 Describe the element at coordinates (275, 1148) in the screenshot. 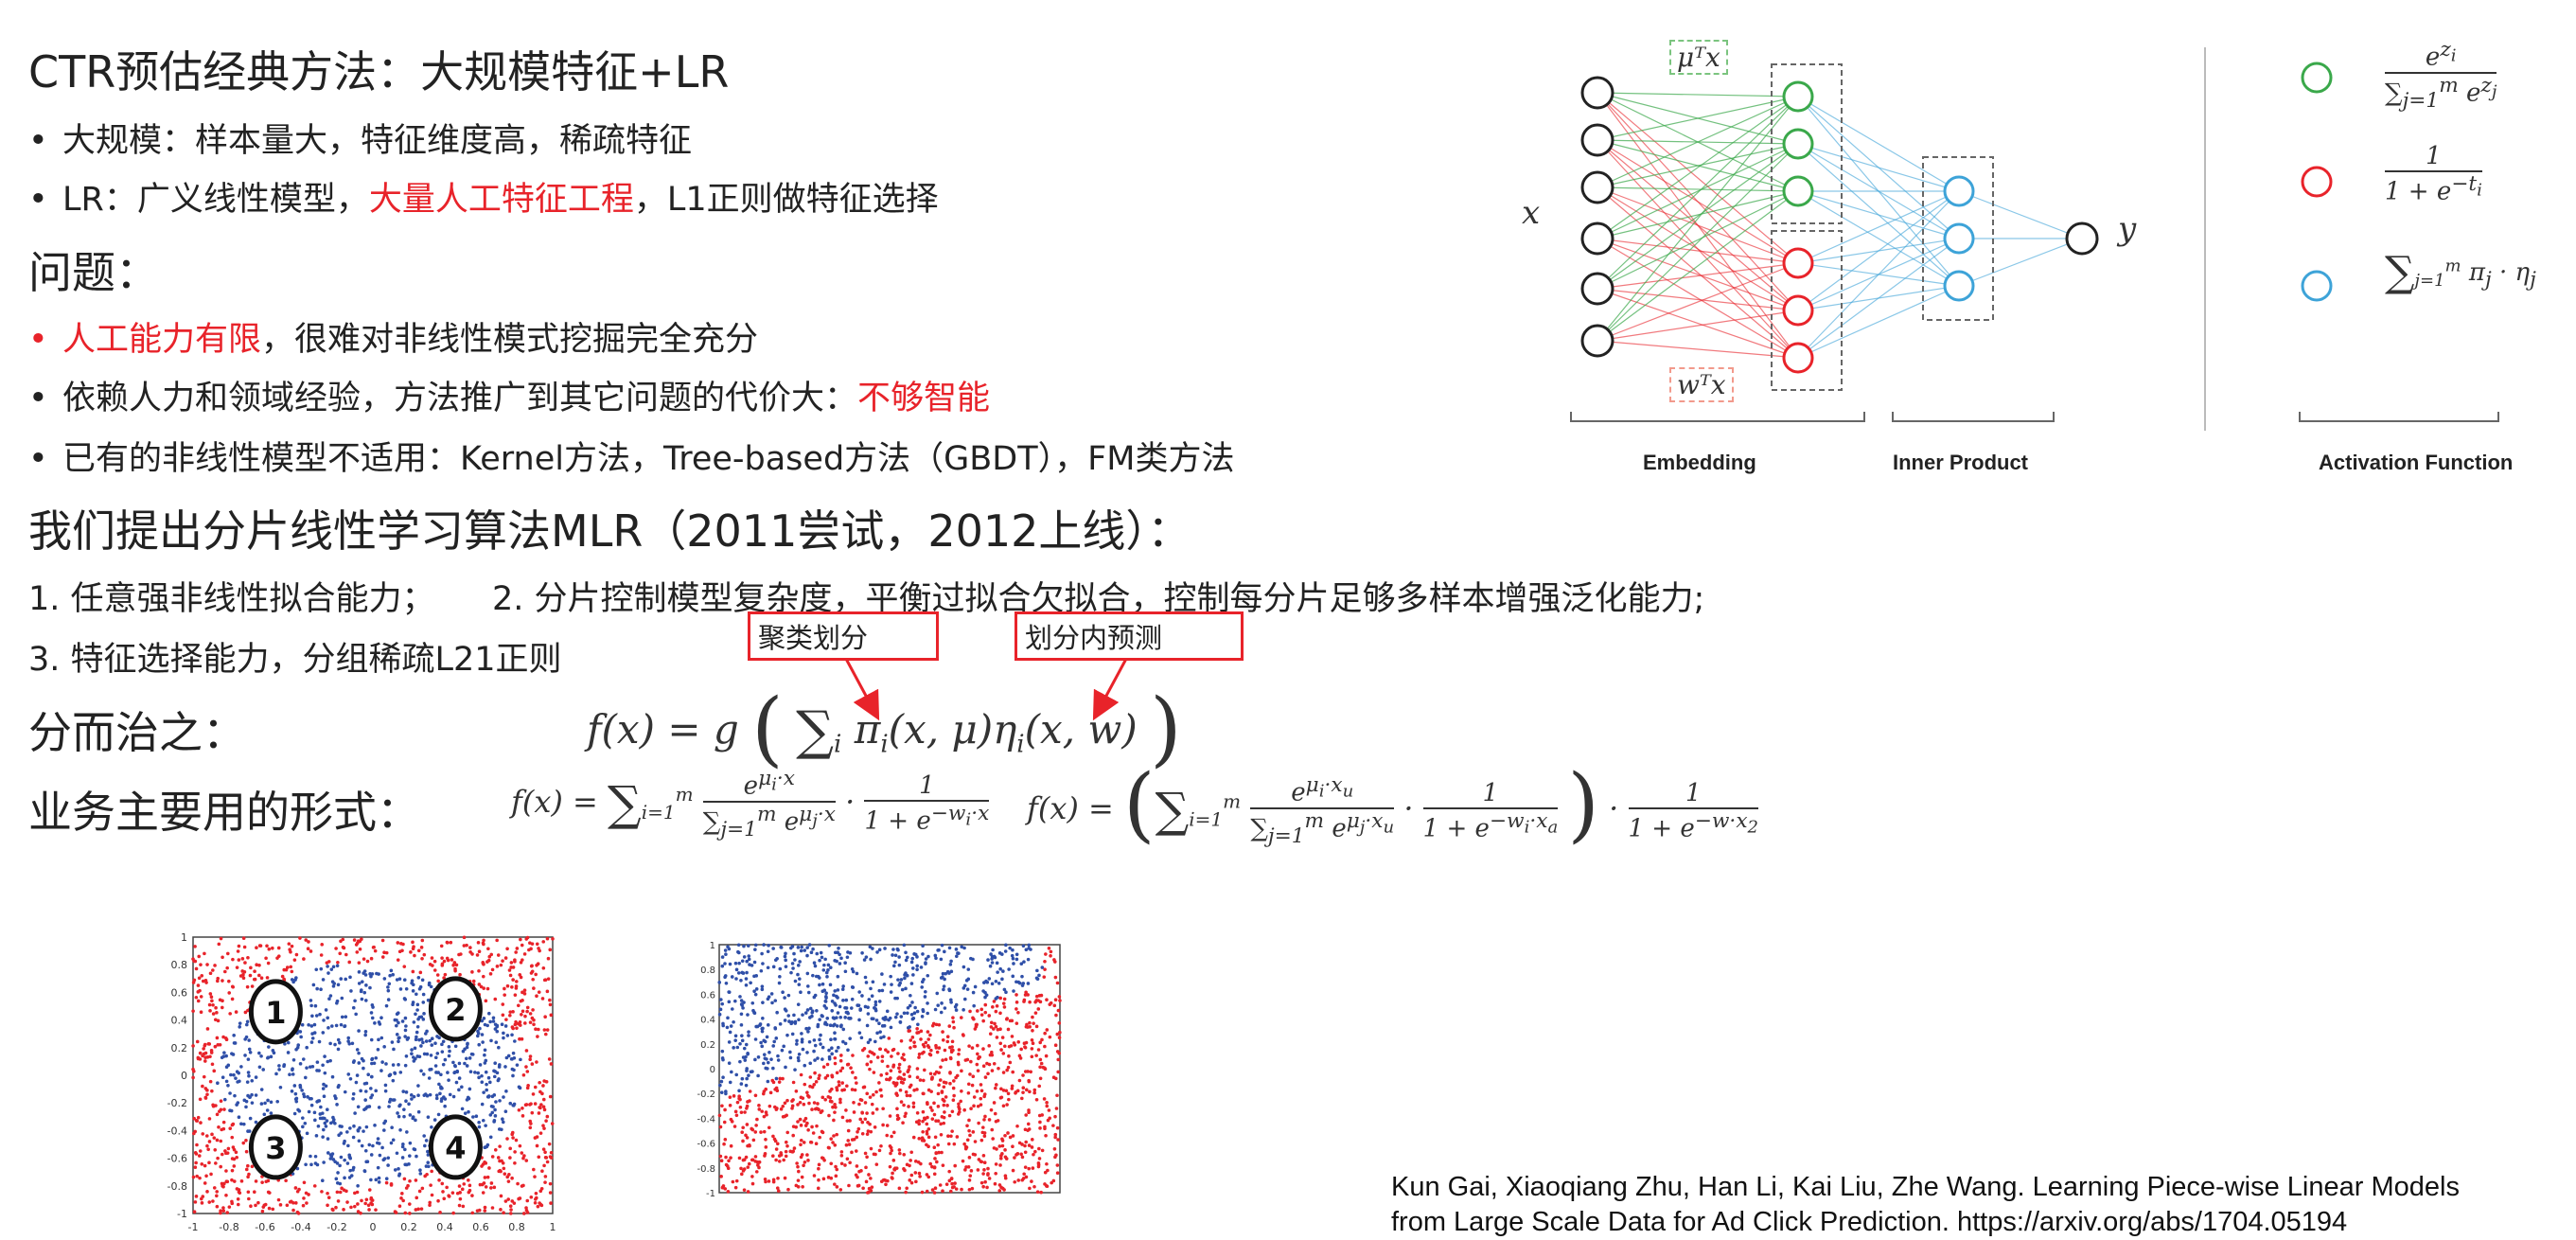

I see `region-marker-label: 3` at that location.